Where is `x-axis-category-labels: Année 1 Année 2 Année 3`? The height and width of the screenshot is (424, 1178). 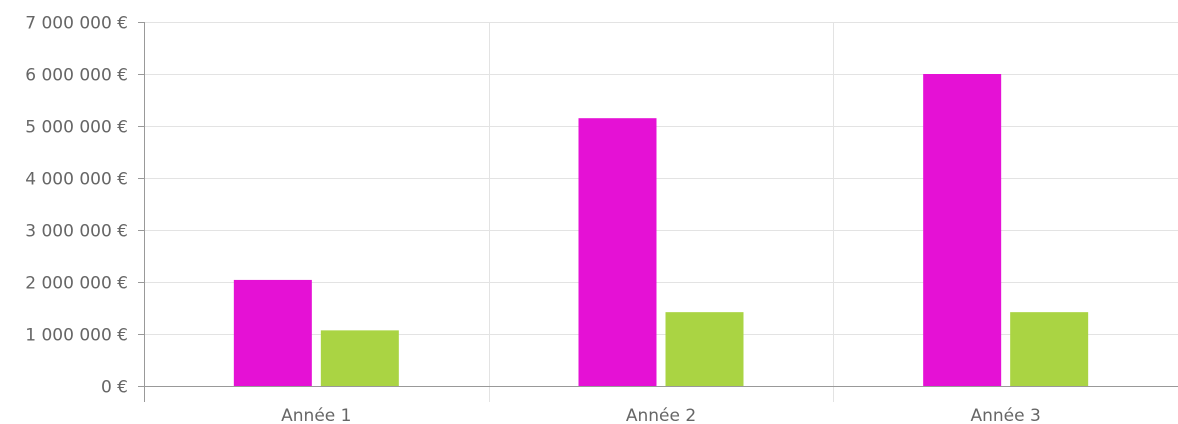
x-axis-category-labels: Année 1 Année 2 Année 3 is located at coordinates (661, 415).